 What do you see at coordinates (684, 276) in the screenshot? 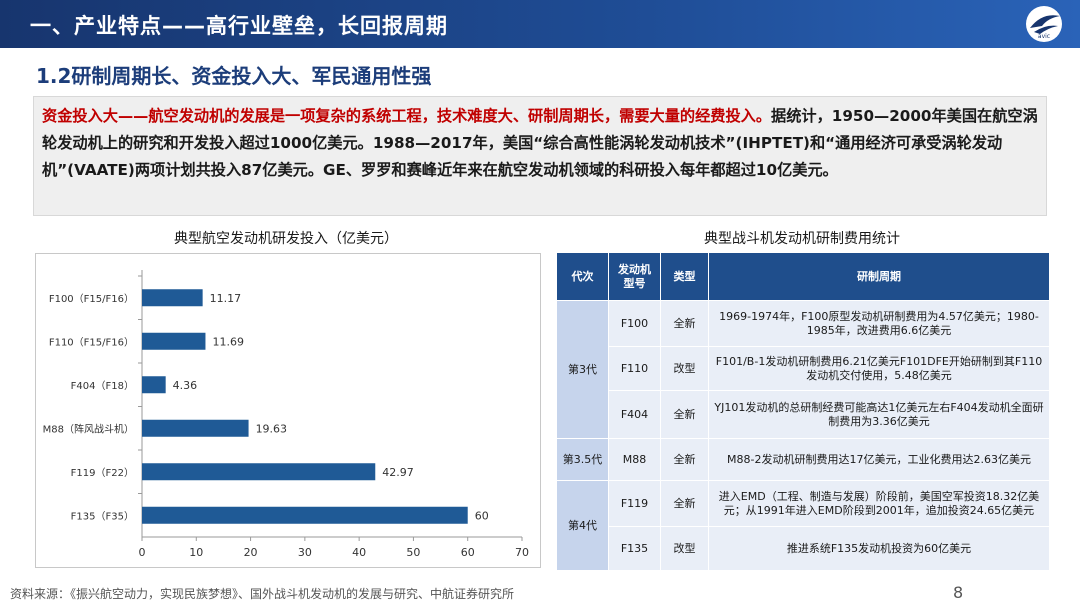
I see `header-type: 类型` at bounding box center [684, 276].